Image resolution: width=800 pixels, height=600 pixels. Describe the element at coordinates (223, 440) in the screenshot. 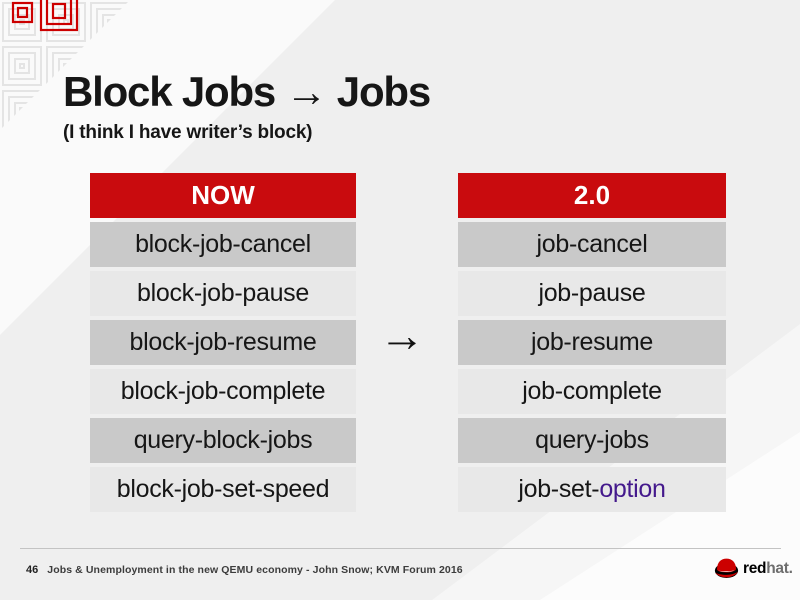

I see `table-cell: query-block-jobs` at that location.